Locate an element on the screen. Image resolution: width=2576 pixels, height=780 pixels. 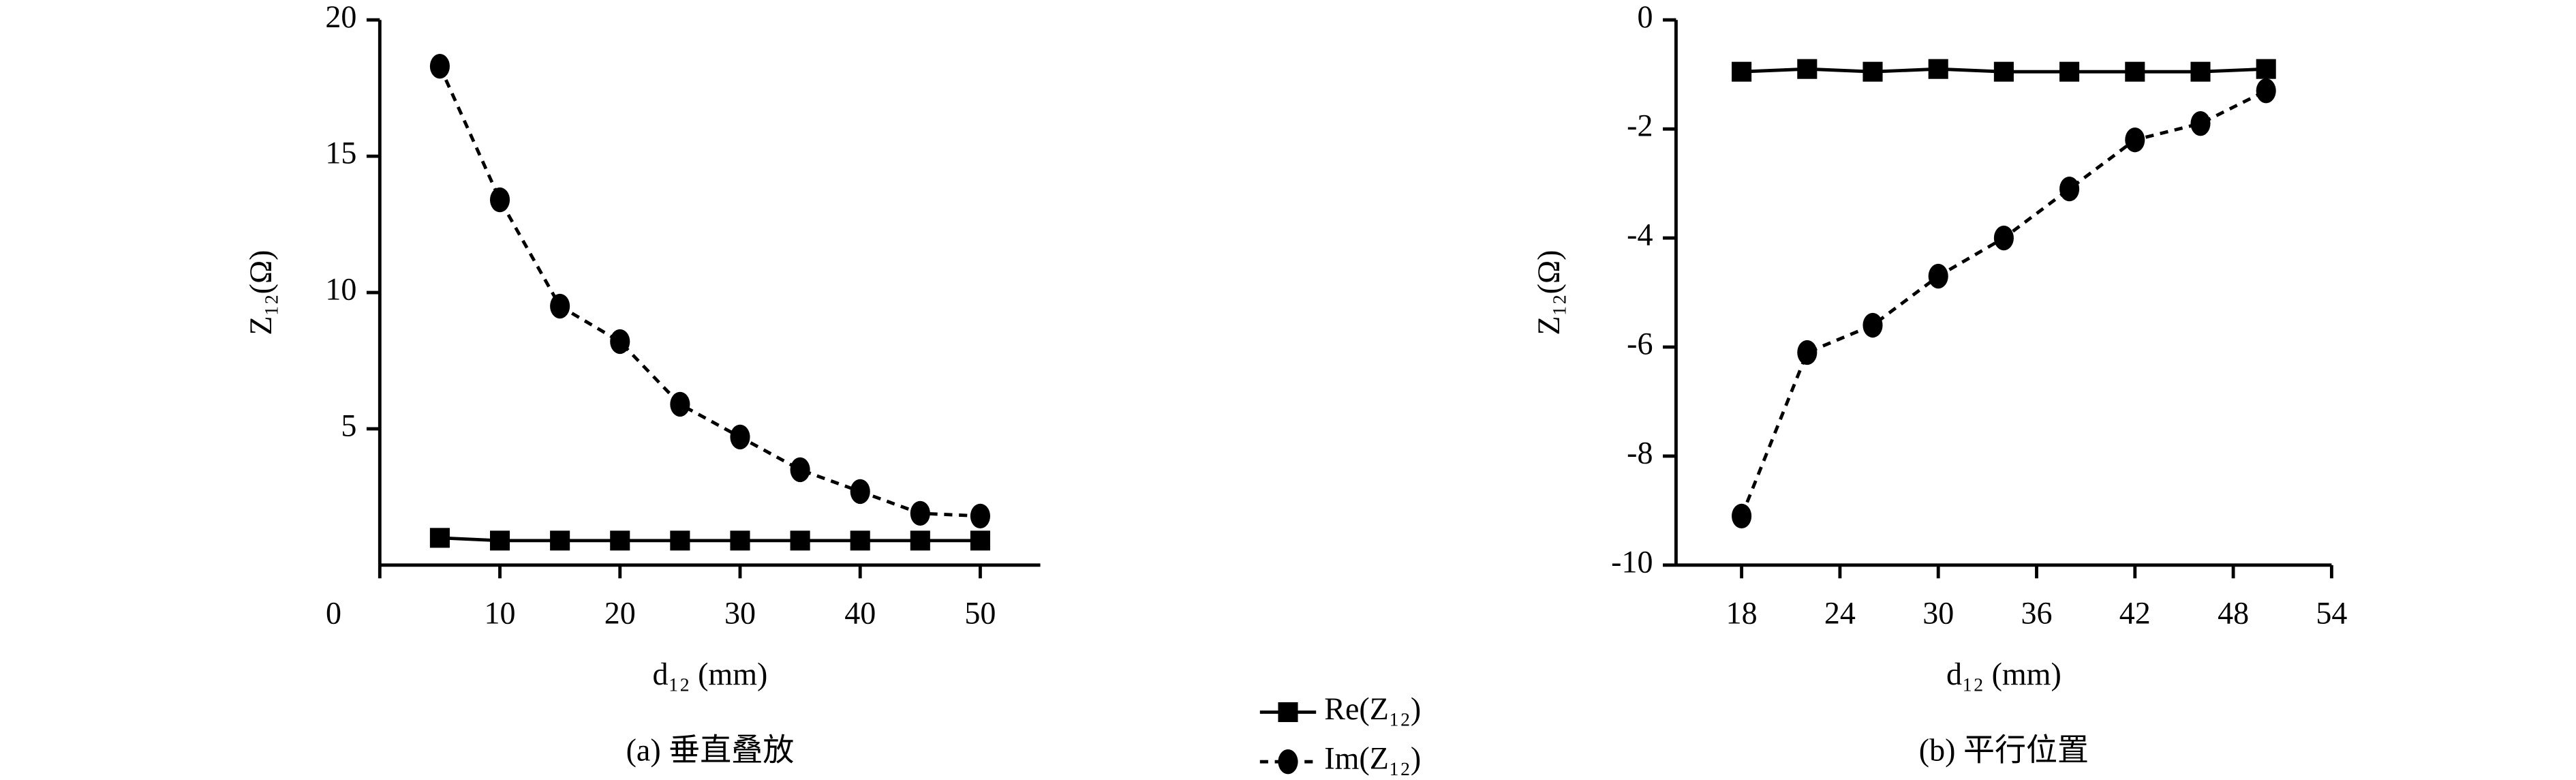
y-tick-label: 0 is located at coordinates (1645, 17).